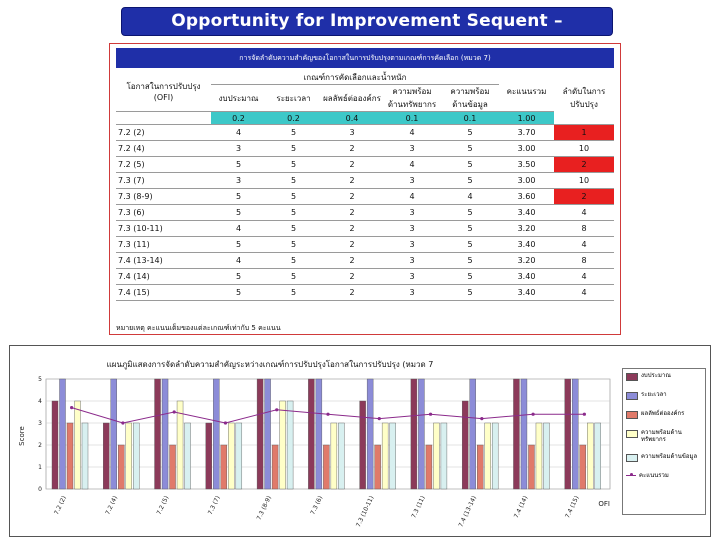 This screenshot has width=720, height=540. What do you see at coordinates (163, 276) in the screenshot?
I see `row-ofi: 7.4 (14)` at bounding box center [163, 276].